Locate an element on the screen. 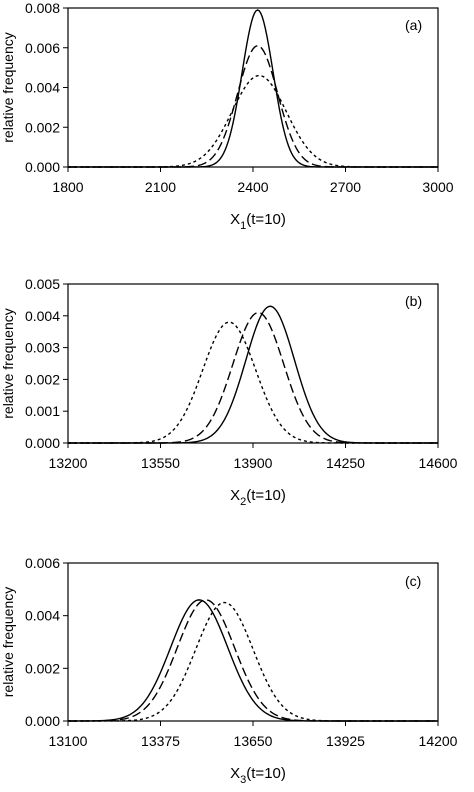 This screenshot has width=474, height=792. x-tick-label: 2700 is located at coordinates (345, 187).